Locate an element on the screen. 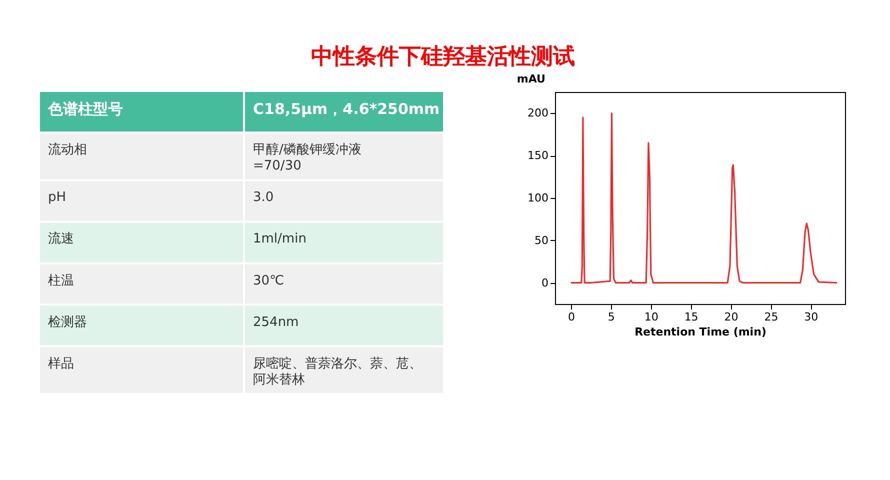 This screenshot has height=480, width=890. text: 3.0 is located at coordinates (263, 198).